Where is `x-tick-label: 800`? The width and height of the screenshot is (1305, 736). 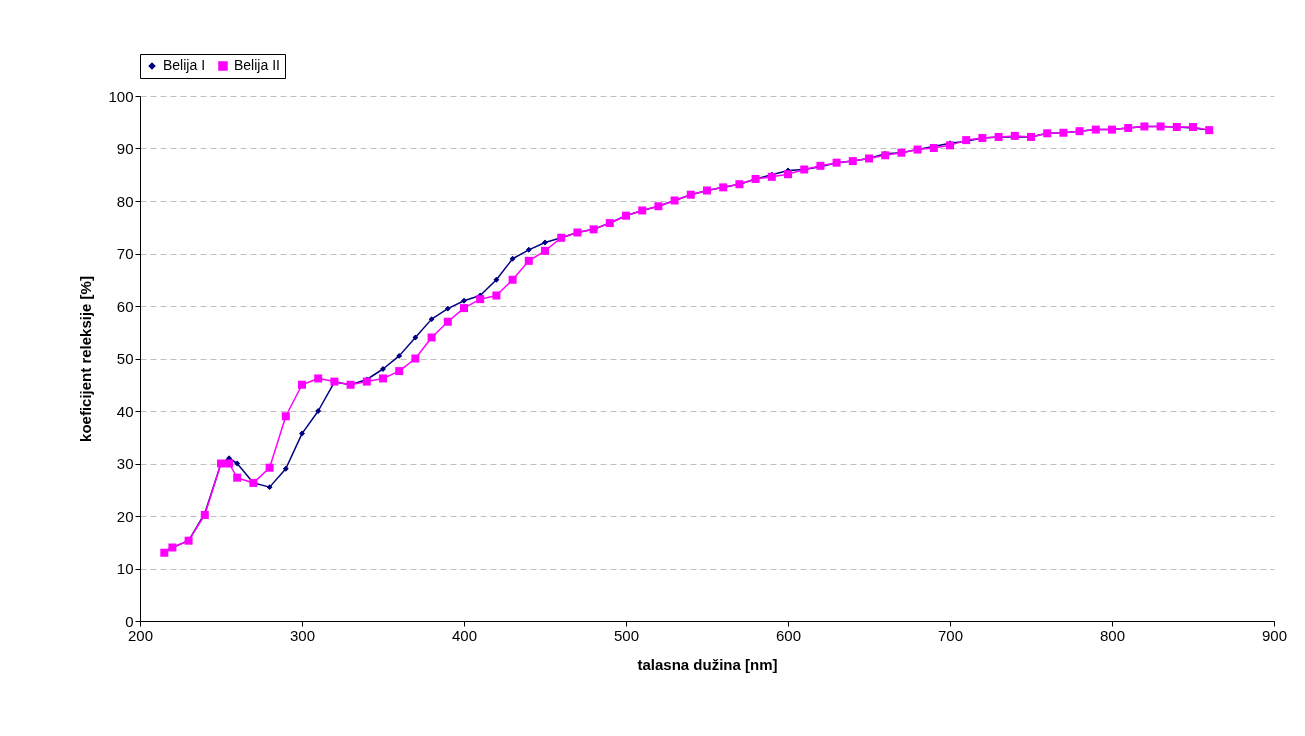 x-tick-label: 800 is located at coordinates (1112, 635).